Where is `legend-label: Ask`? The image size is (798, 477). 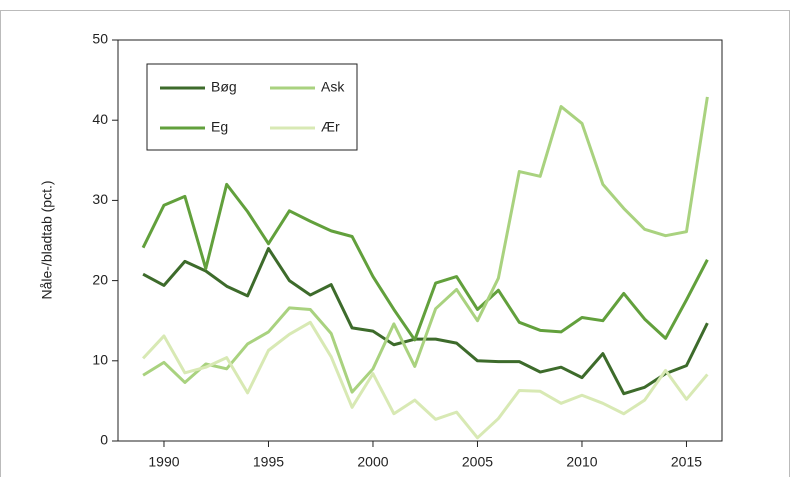 legend-label: Ask is located at coordinates (333, 87).